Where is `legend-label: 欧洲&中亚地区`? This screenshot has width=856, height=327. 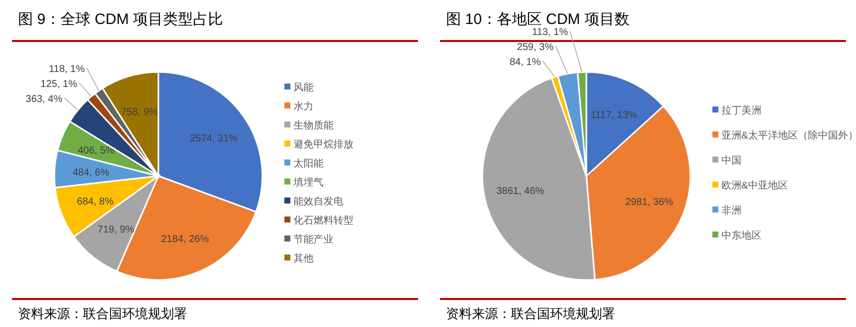 legend-label: 欧洲&中亚地区 is located at coordinates (754, 186).